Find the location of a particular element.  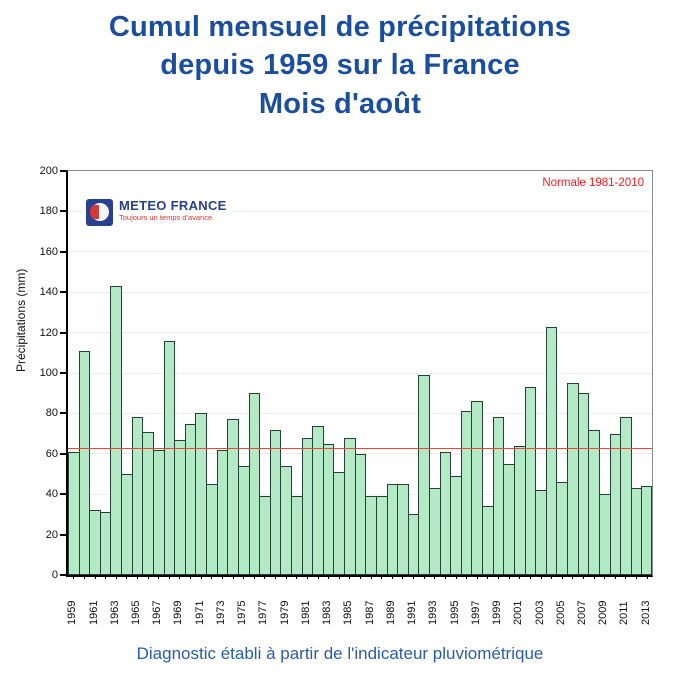

x-axis-year-label: 1997 is located at coordinates (475, 612).